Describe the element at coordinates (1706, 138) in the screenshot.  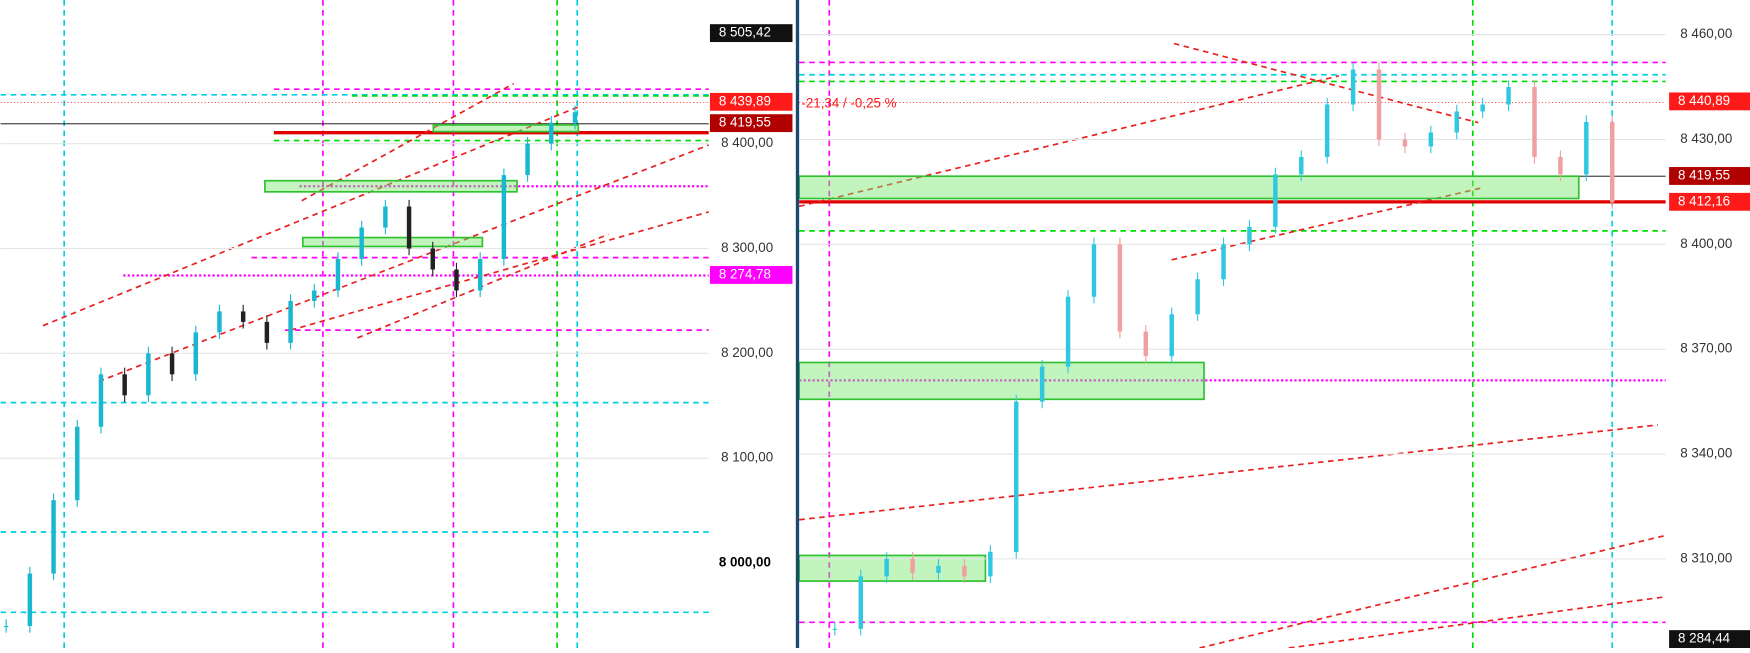
I see `y-tick-label: 8 430,00` at that location.